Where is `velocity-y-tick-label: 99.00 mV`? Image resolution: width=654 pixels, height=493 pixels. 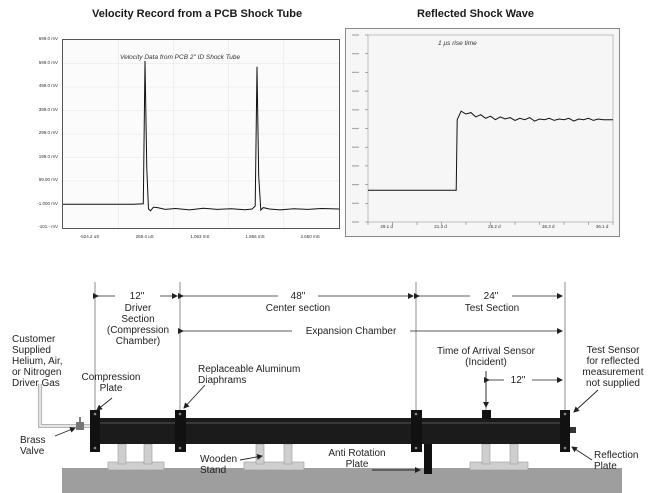
velocity-y-tick-label: 99.00 mV is located at coordinates (48, 179).